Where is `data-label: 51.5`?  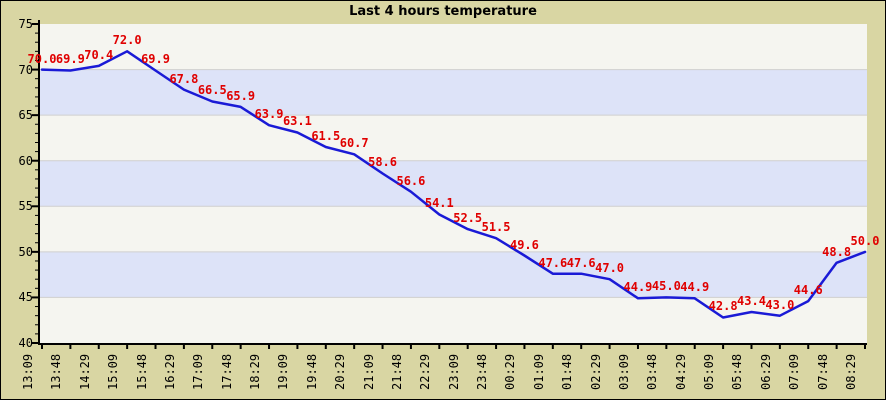
data-label: 51.5 is located at coordinates (496, 227).